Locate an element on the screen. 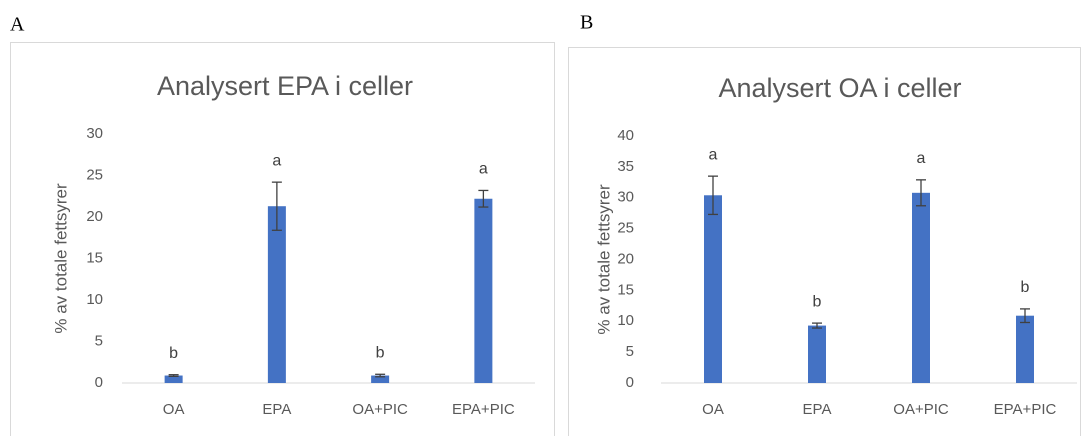  panel-label: A is located at coordinates (17, 25).